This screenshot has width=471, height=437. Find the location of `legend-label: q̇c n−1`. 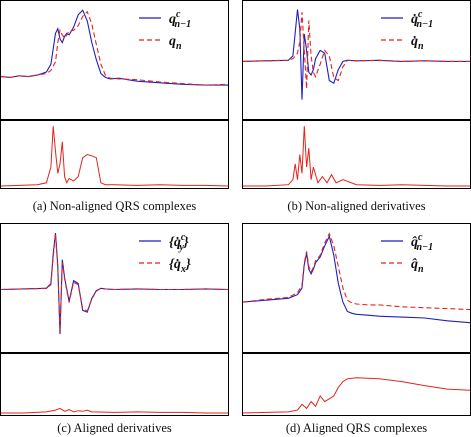

legend-label: q̇c n−1 is located at coordinates (422, 19).